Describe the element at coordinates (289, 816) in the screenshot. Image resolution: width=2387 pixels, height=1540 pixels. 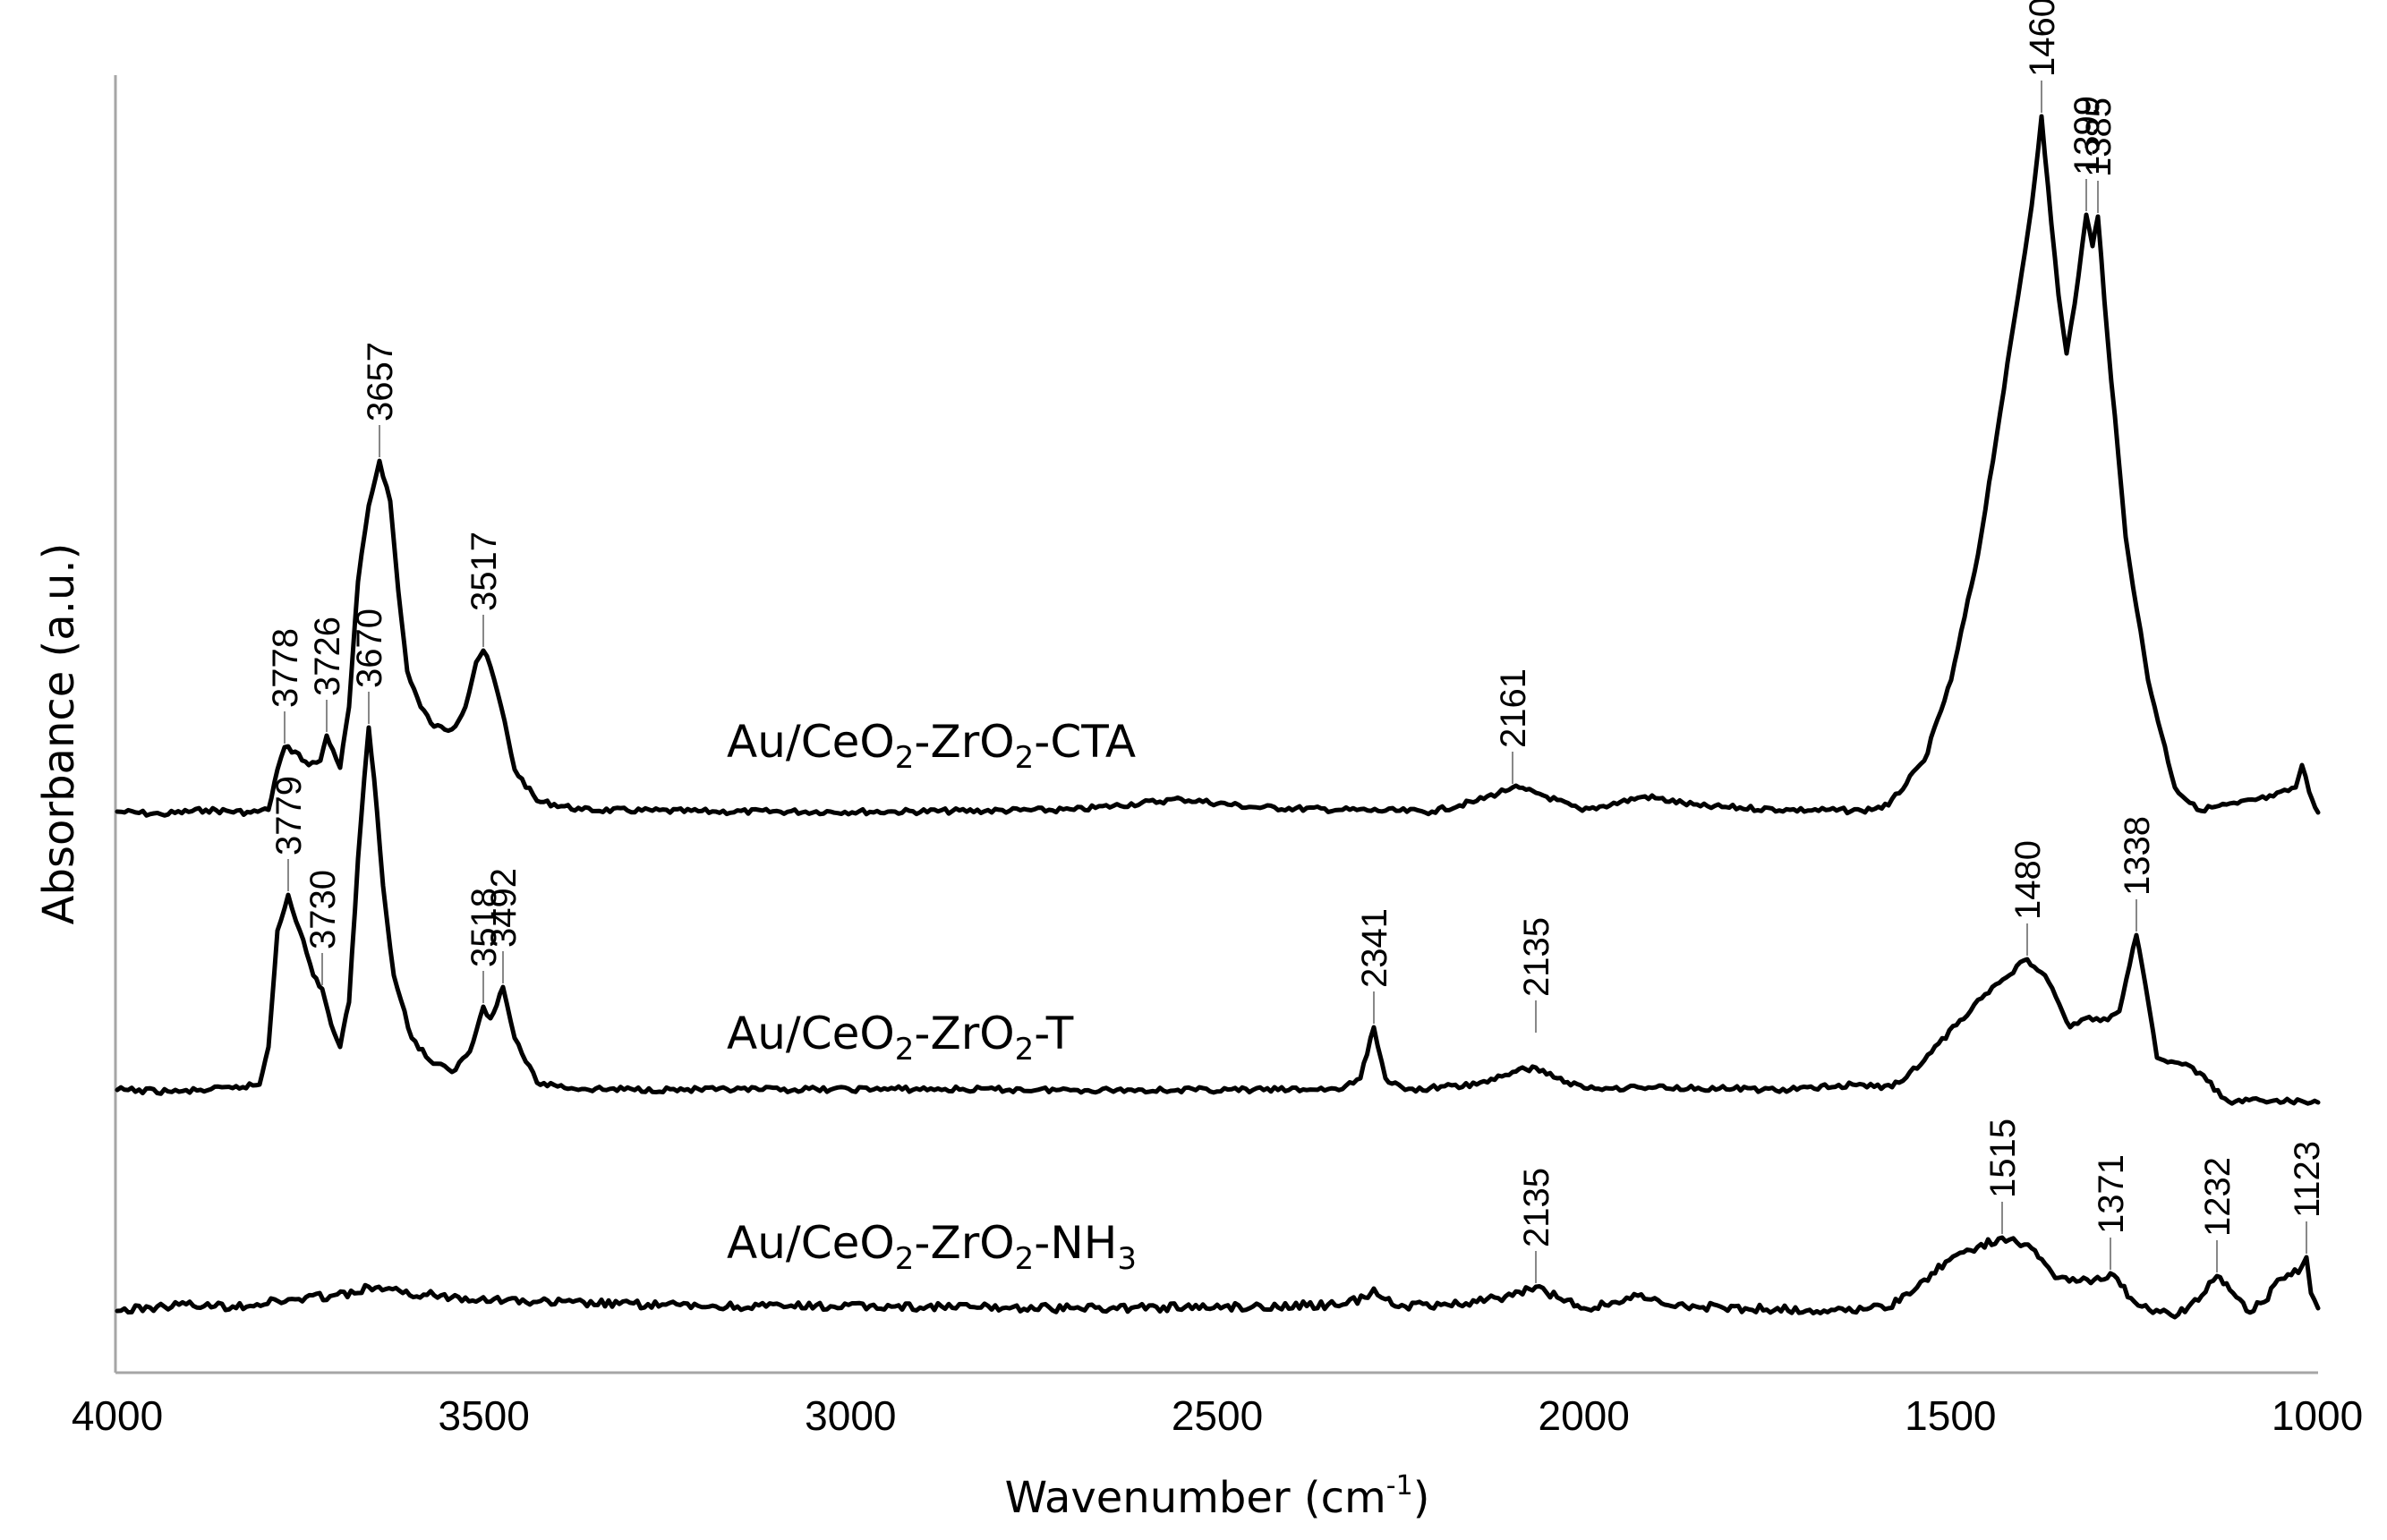
I see `peak-label: 3779` at that location.